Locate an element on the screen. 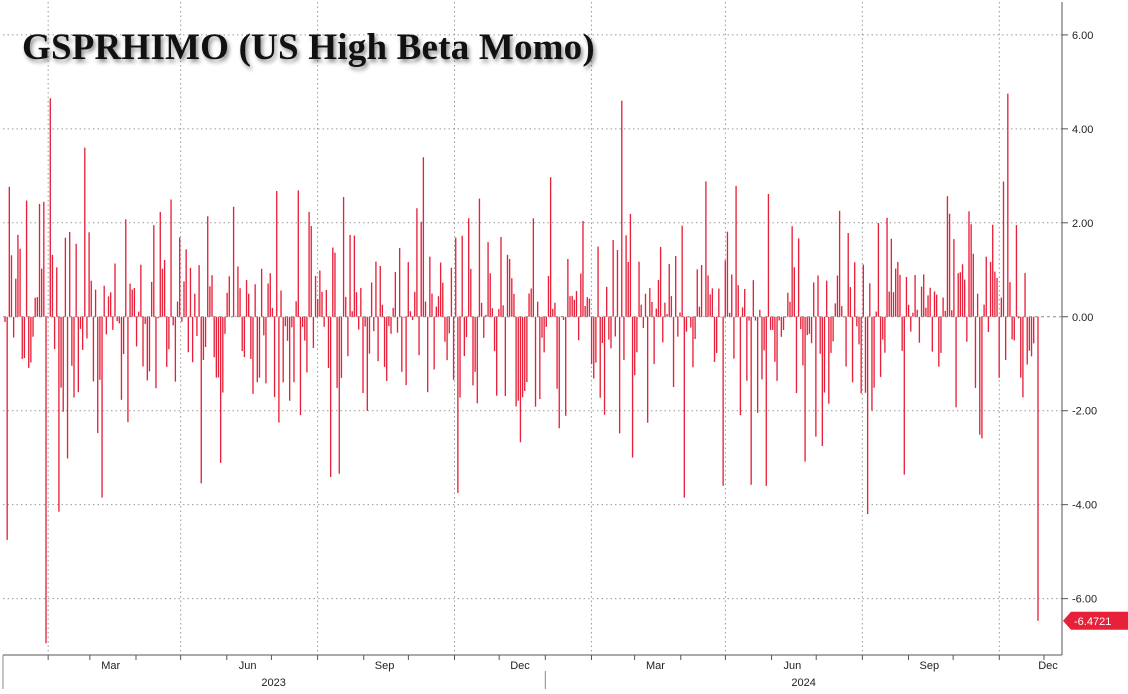  x-year-label: 2024 is located at coordinates (803, 683).